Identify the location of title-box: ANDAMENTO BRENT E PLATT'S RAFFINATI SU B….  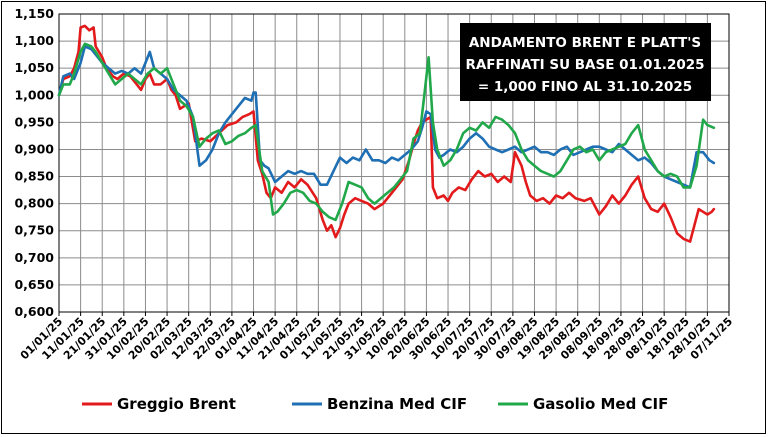
(585, 62).